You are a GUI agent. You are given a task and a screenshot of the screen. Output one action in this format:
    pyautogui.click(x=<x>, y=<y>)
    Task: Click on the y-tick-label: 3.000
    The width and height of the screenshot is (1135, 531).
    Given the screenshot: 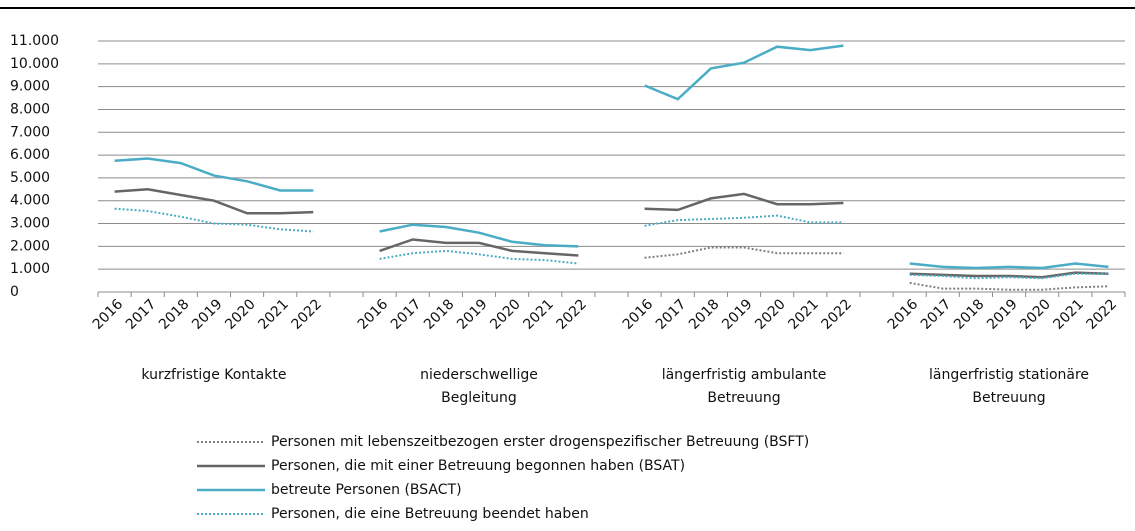 What is the action you would take?
    pyautogui.click(x=30, y=224)
    